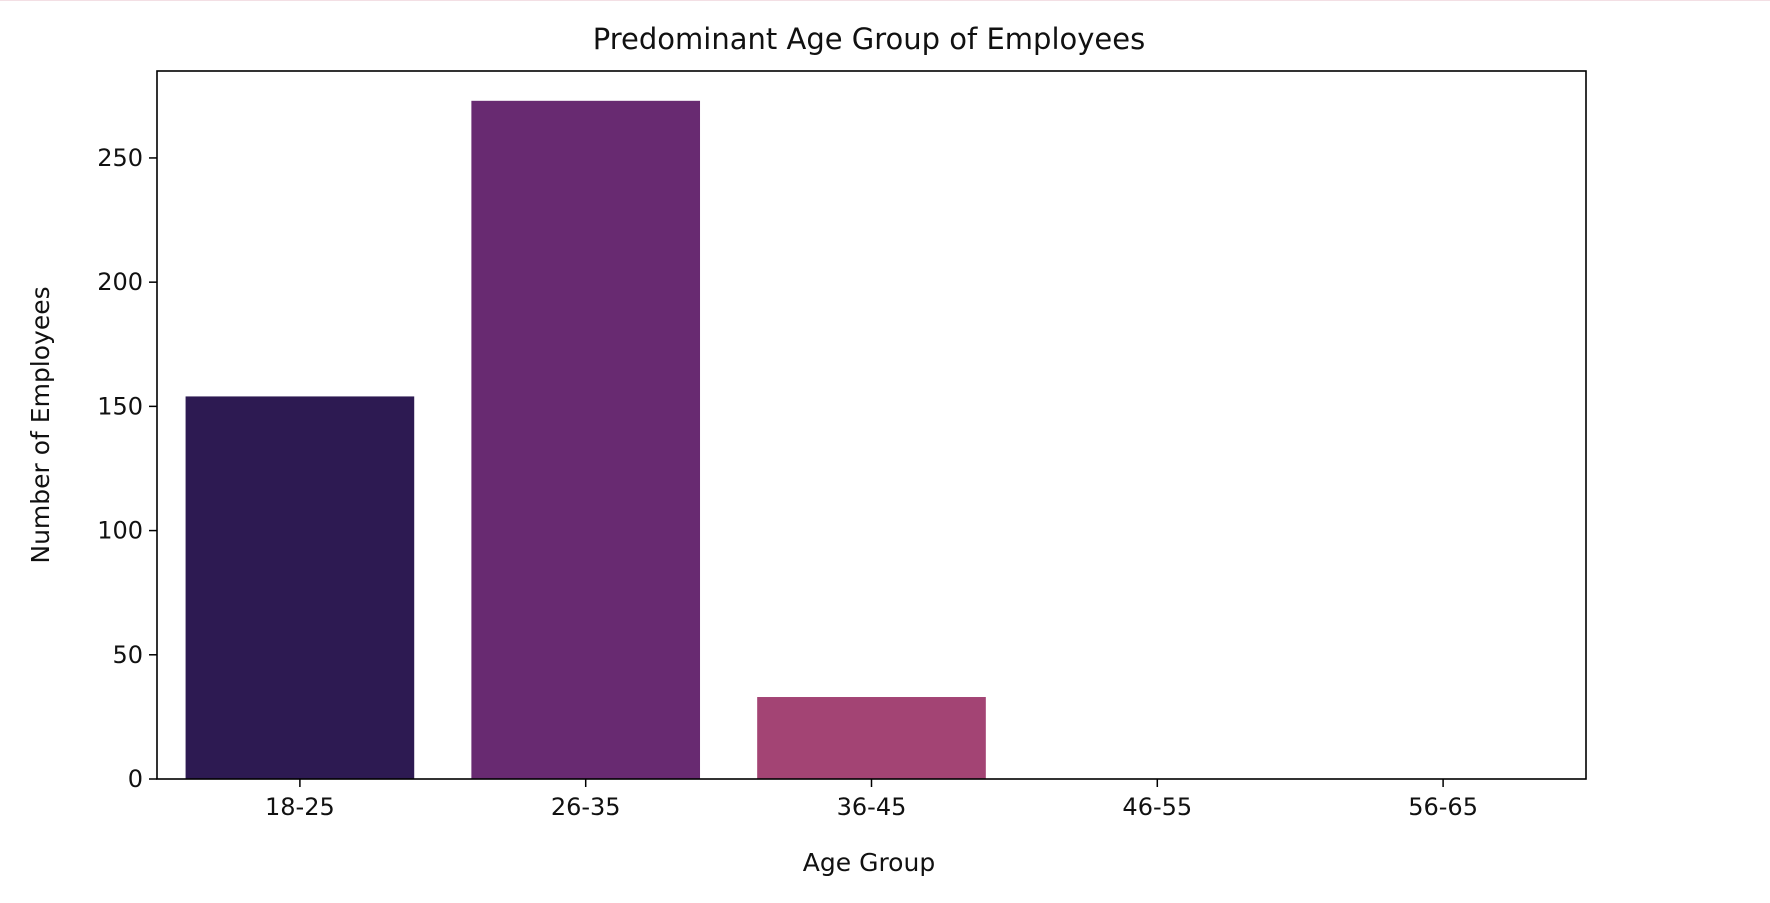 The width and height of the screenshot is (1770, 903). I want to click on x-tick-label: 18-25, so click(300, 807).